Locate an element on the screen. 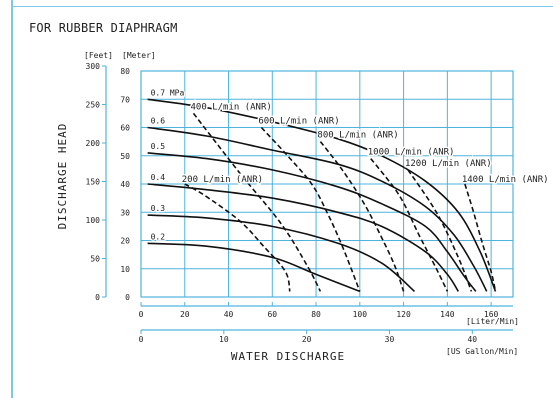 Image resolution: width=553 pixels, height=398 pixels. chart-title: FOR RUBBER DIAPHRAGM is located at coordinates (103, 28).